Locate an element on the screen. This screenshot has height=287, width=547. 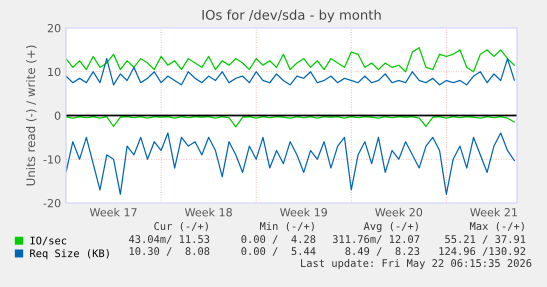
x-tick-label: Week 17 is located at coordinates (113, 212).